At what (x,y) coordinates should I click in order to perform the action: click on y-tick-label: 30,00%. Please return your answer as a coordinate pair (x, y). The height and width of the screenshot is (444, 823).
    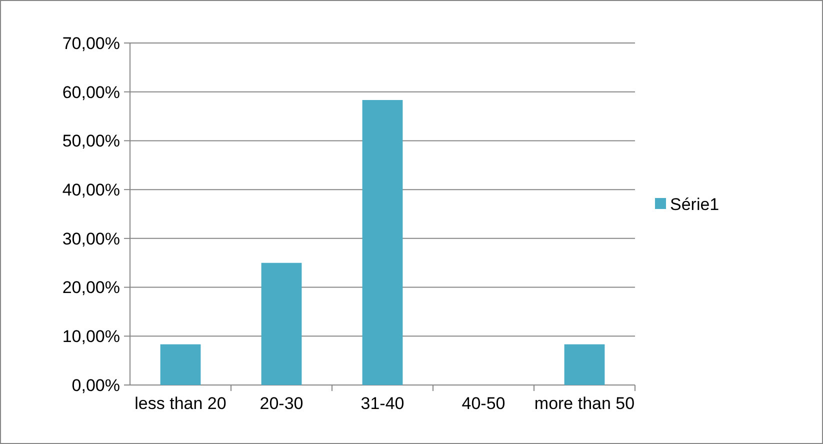
    Looking at the image, I should click on (91, 238).